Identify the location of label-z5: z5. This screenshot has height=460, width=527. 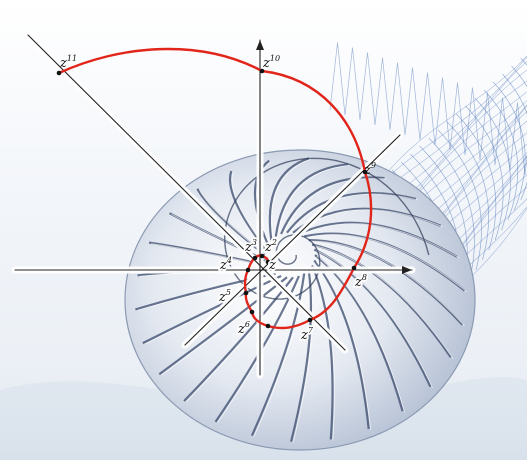
(224, 296).